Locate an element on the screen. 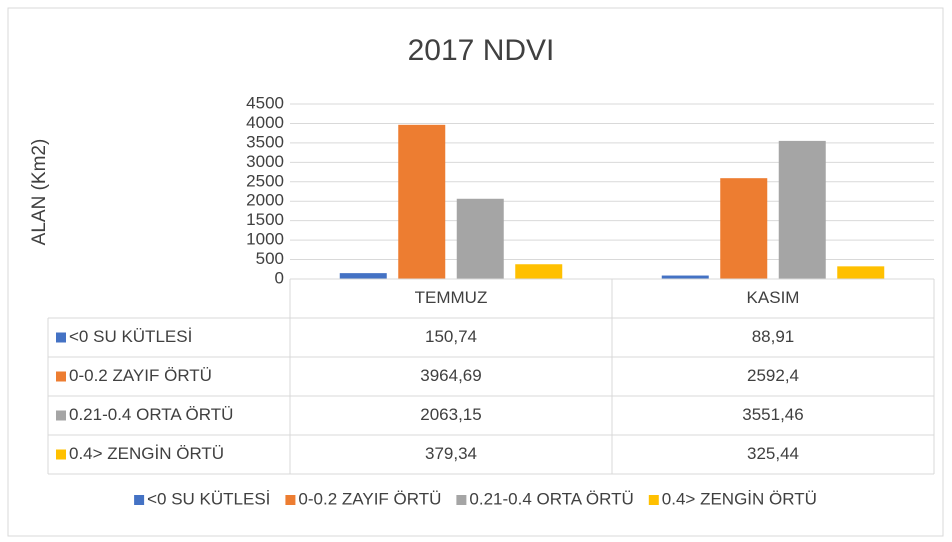 The height and width of the screenshot is (542, 952). table-value: 2063,15 is located at coordinates (450, 414).